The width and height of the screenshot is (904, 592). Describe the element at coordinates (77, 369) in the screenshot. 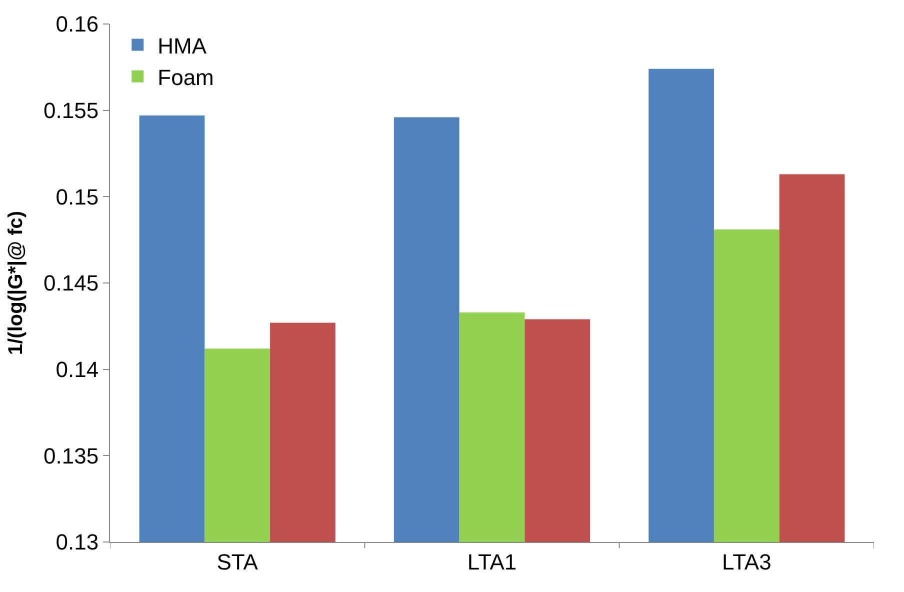

I see `y-tick-label: 0.14` at that location.